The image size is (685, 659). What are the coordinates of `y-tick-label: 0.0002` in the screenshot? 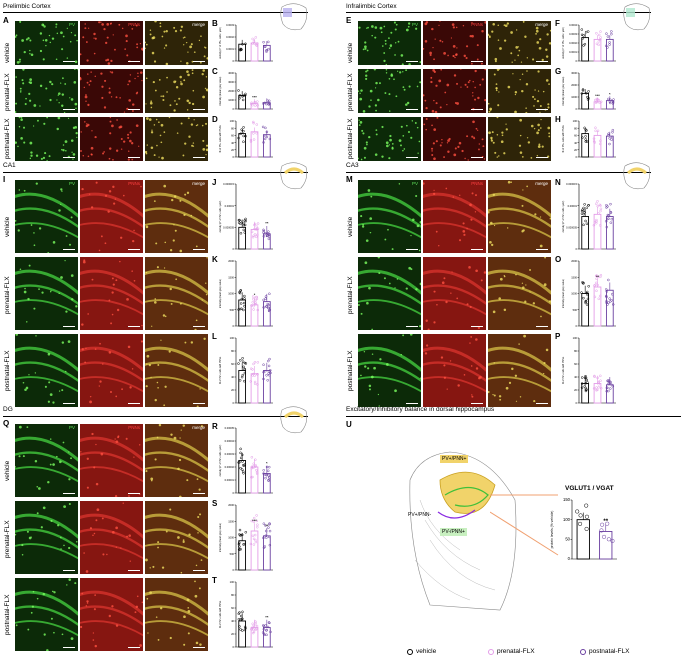 It's located at (230, 37).